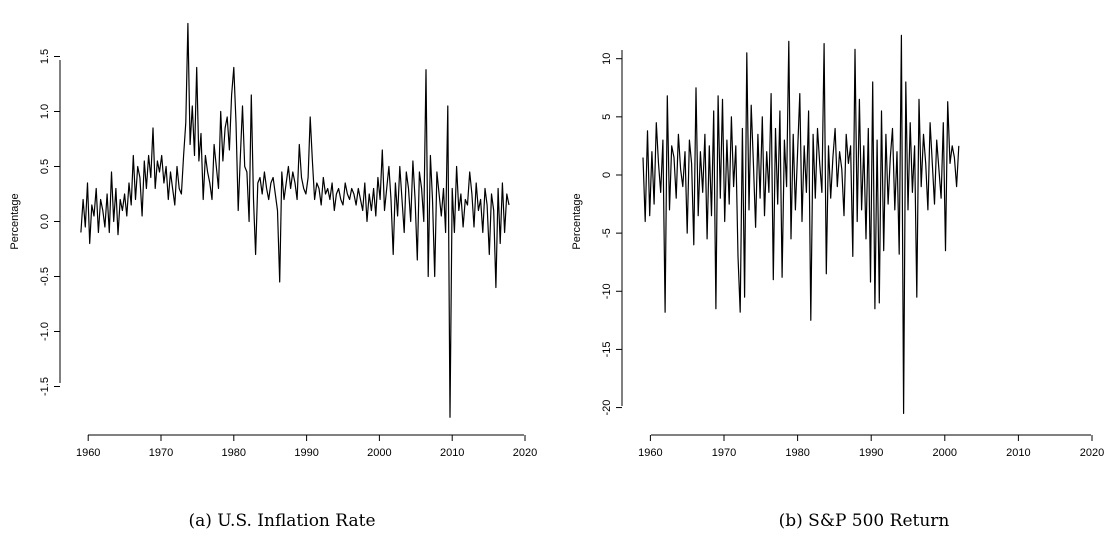 The image size is (1110, 550). Describe the element at coordinates (1092, 453) in the screenshot. I see `sp500-x-tick-label: 2020` at that location.